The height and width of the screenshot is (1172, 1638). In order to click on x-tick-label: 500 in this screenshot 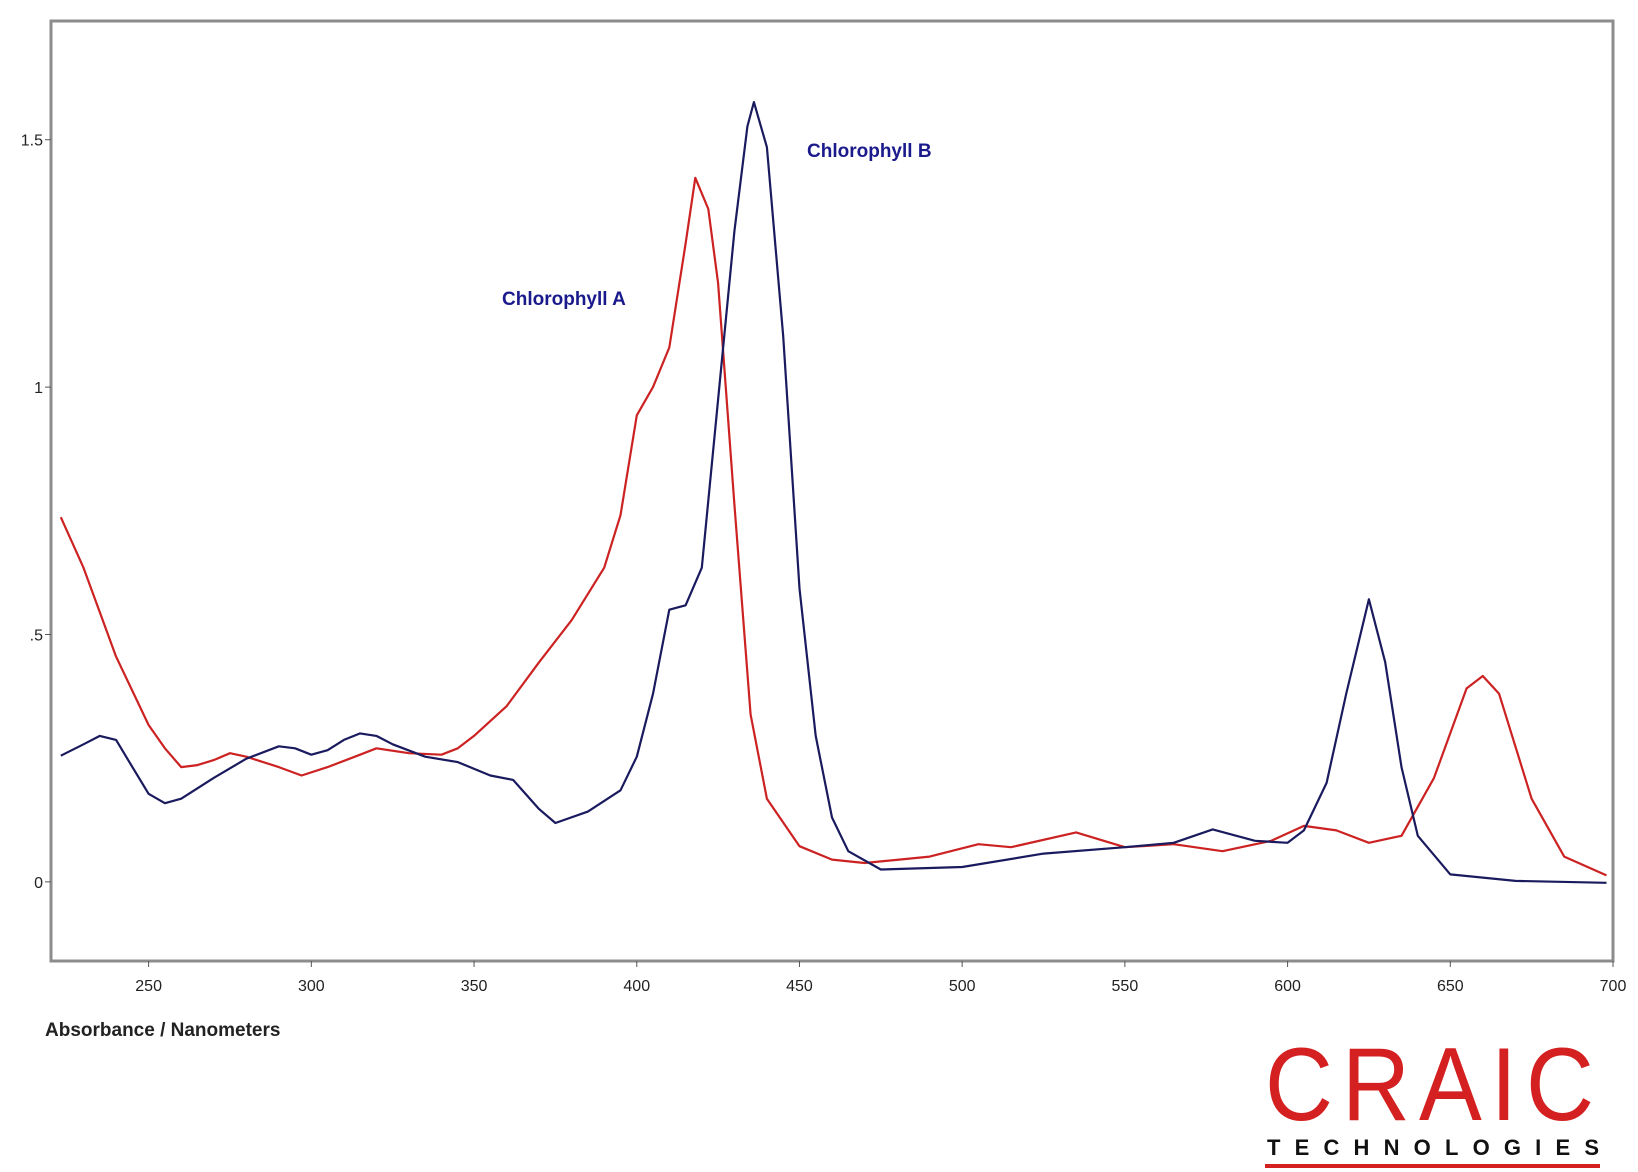, I will do `click(962, 986)`.